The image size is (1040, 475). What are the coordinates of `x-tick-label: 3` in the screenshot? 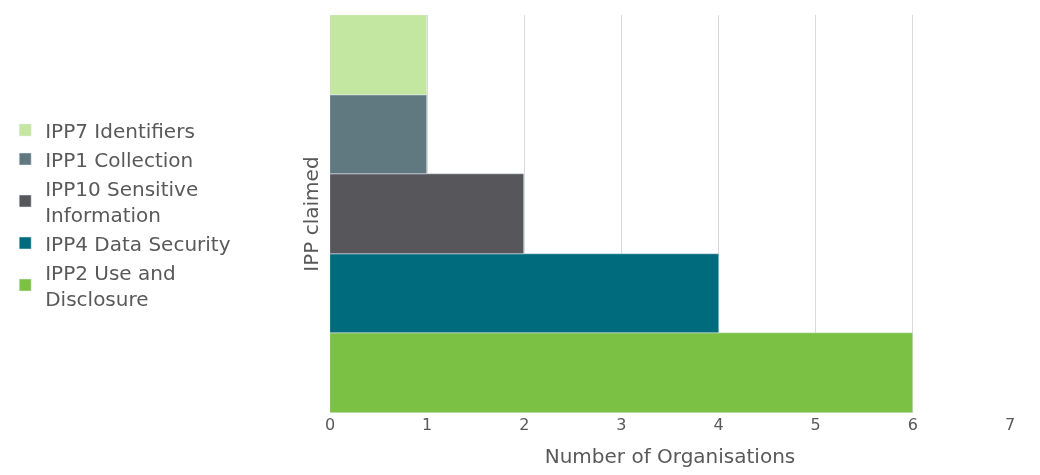 It's located at (621, 424).